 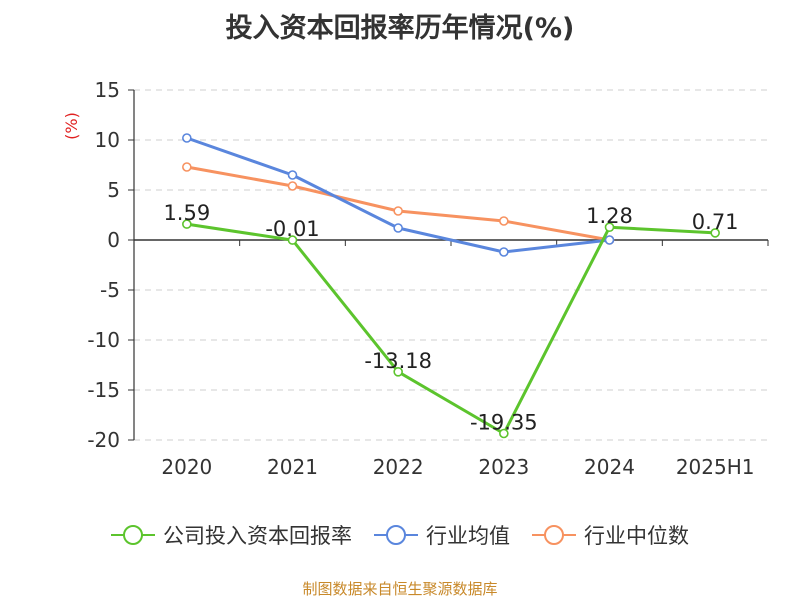 I want to click on chart-title: 投入资本回报率历年情况(%), so click(x=400, y=28).